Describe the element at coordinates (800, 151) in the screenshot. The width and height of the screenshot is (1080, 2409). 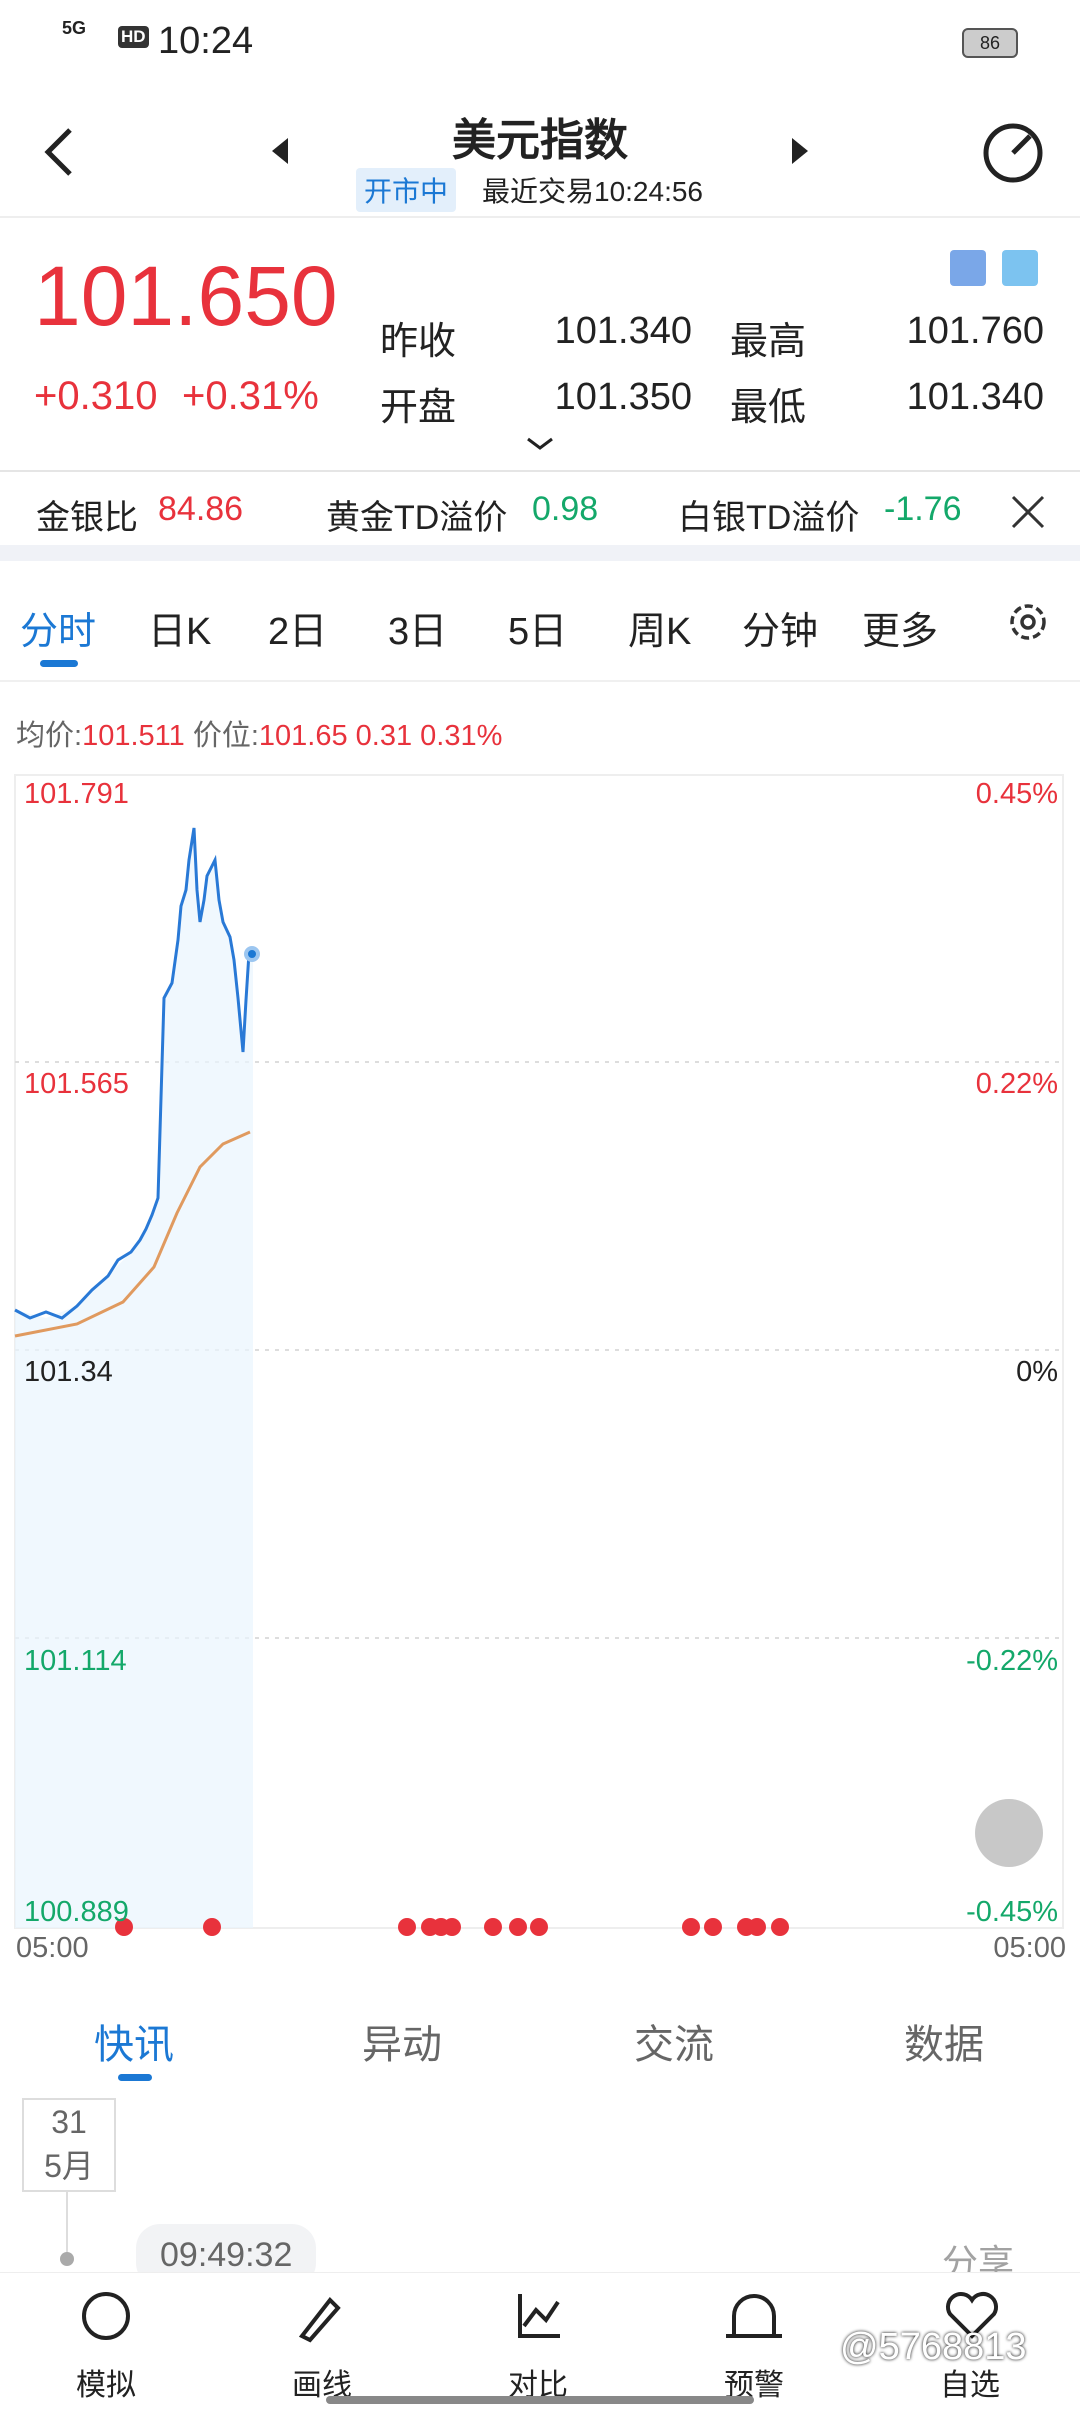
I see `next` at that location.